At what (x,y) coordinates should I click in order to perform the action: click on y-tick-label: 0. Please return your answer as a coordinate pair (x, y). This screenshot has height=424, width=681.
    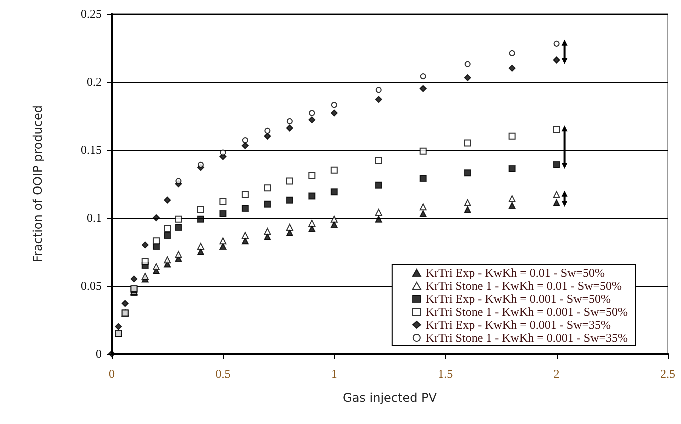
    Looking at the image, I should click on (99, 354).